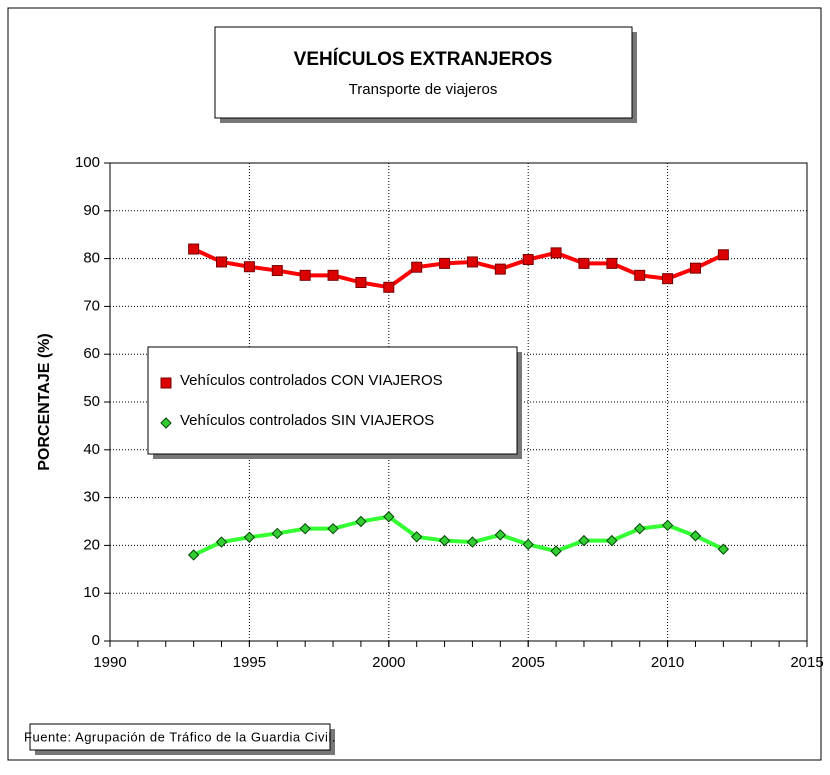  Describe the element at coordinates (423, 72) in the screenshot. I see `title-box` at that location.